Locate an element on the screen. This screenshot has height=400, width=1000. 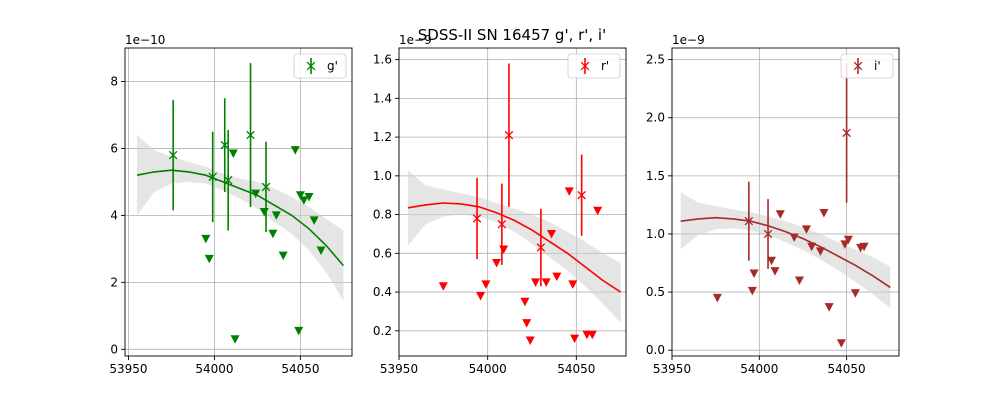
legend-label: i' is located at coordinates (877, 66).